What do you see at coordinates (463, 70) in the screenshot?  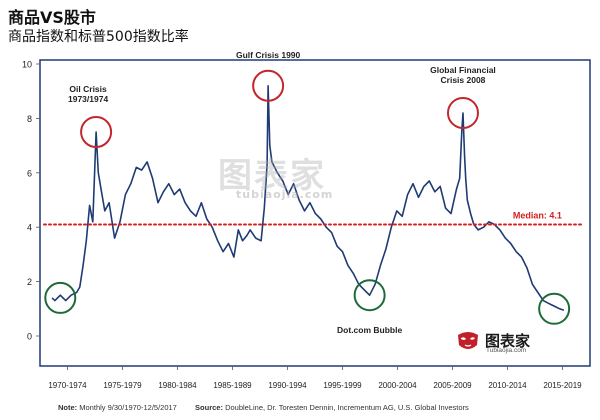 I see `annotation-label-line: Global Financial` at bounding box center [463, 70].